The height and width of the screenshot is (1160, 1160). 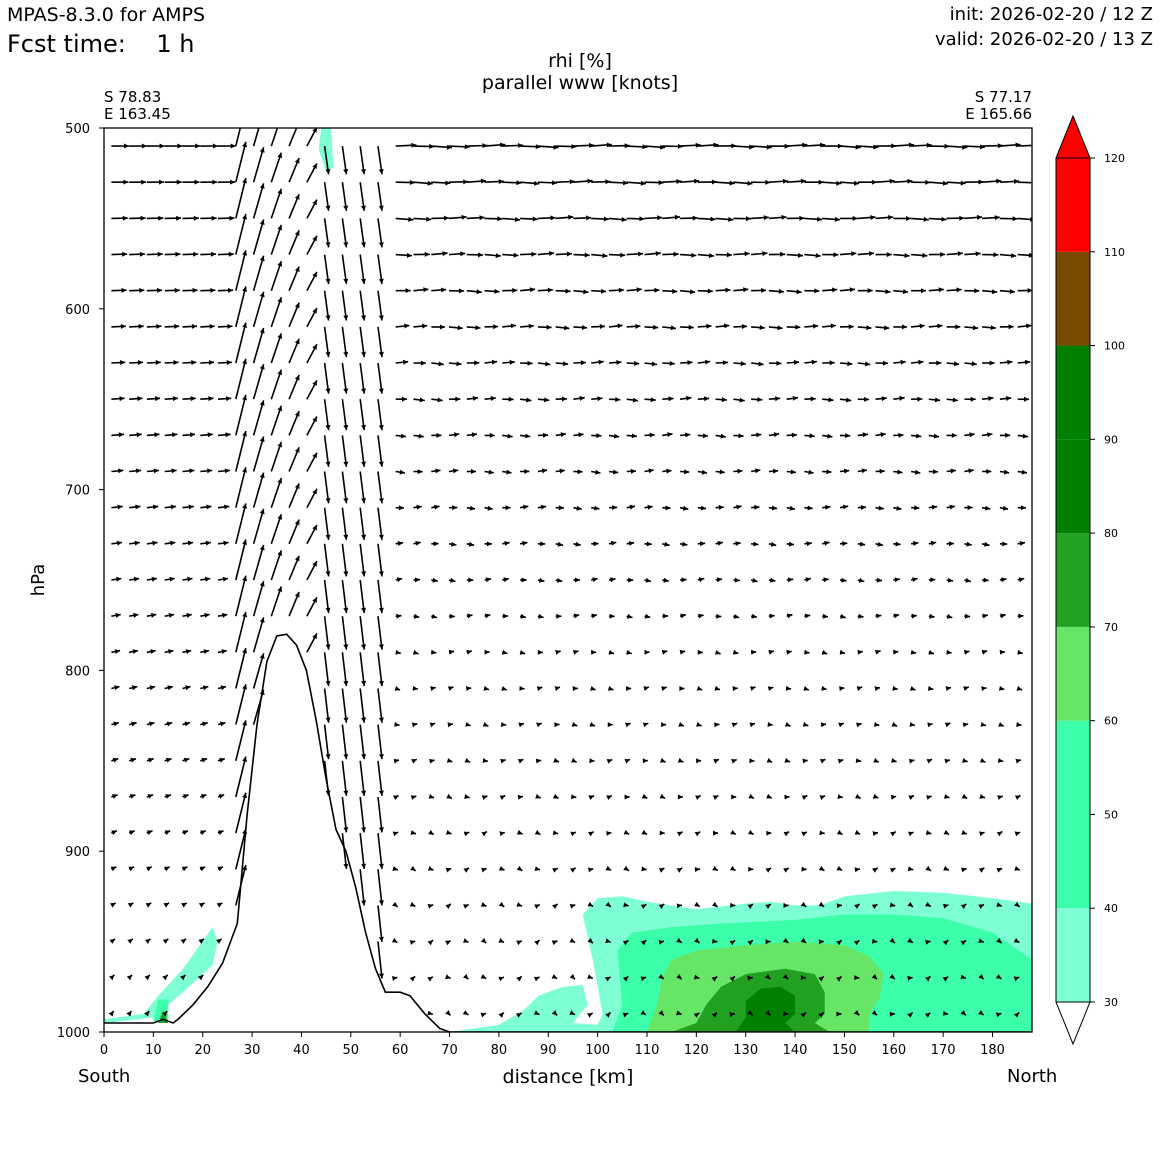 What do you see at coordinates (1111, 533) in the screenshot?
I see `colorbar-tick-label: 80` at bounding box center [1111, 533].